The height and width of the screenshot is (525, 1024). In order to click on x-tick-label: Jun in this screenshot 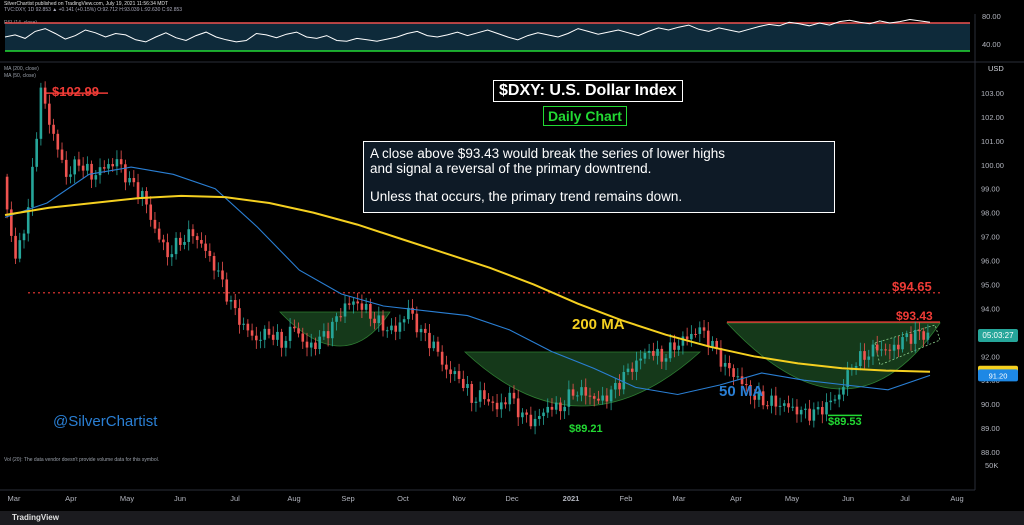, I will do `click(180, 498)`.